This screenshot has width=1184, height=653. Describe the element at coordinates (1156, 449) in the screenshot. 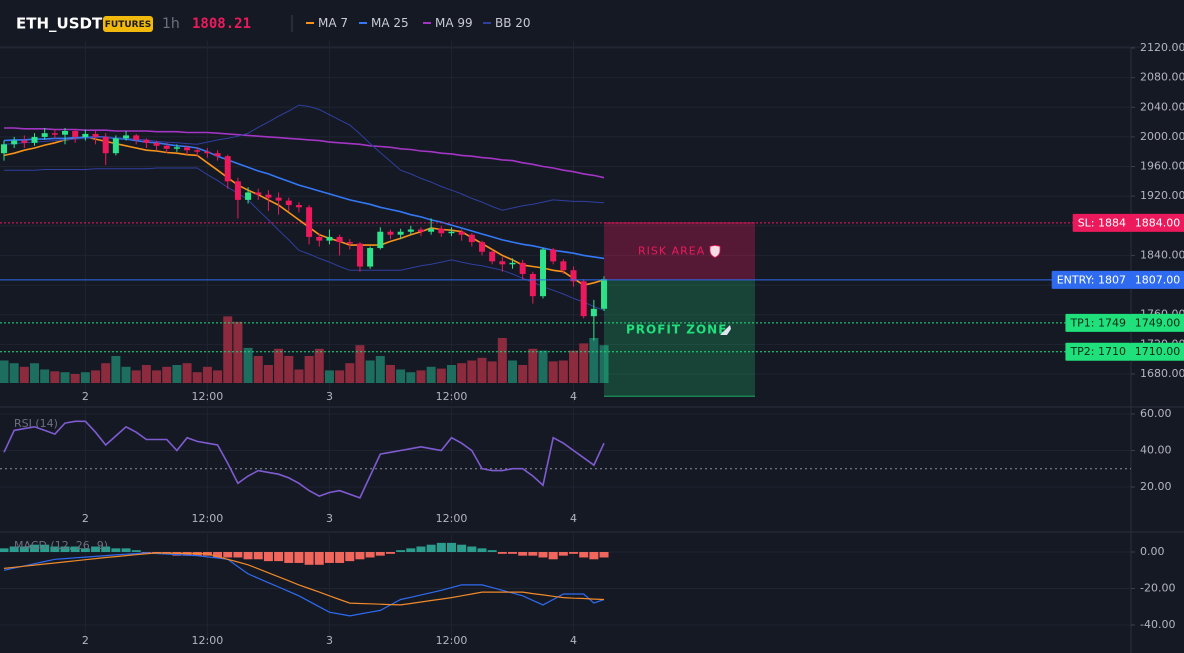

I see `y-tick-label: 40.00` at that location.